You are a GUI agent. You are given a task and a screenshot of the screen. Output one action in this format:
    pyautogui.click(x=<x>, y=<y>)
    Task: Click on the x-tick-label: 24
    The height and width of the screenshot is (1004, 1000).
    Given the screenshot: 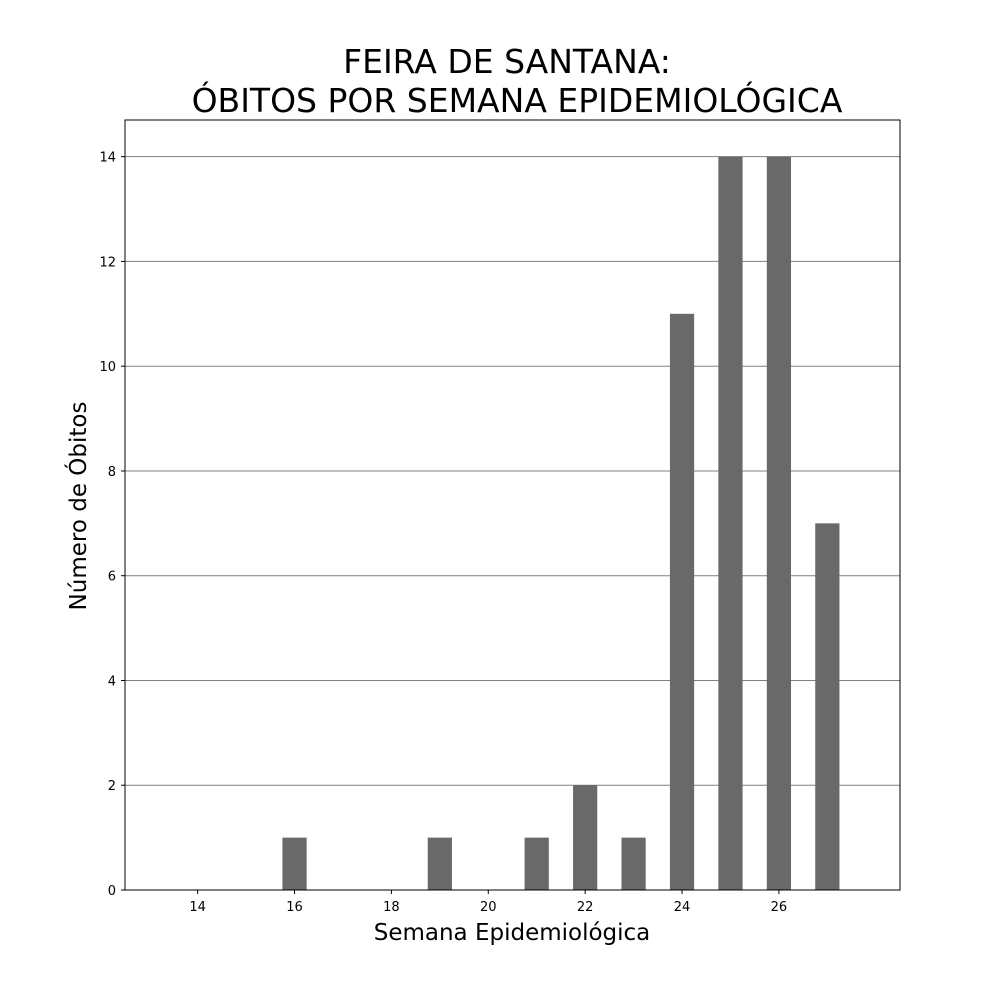 What is the action you would take?
    pyautogui.click(x=682, y=907)
    